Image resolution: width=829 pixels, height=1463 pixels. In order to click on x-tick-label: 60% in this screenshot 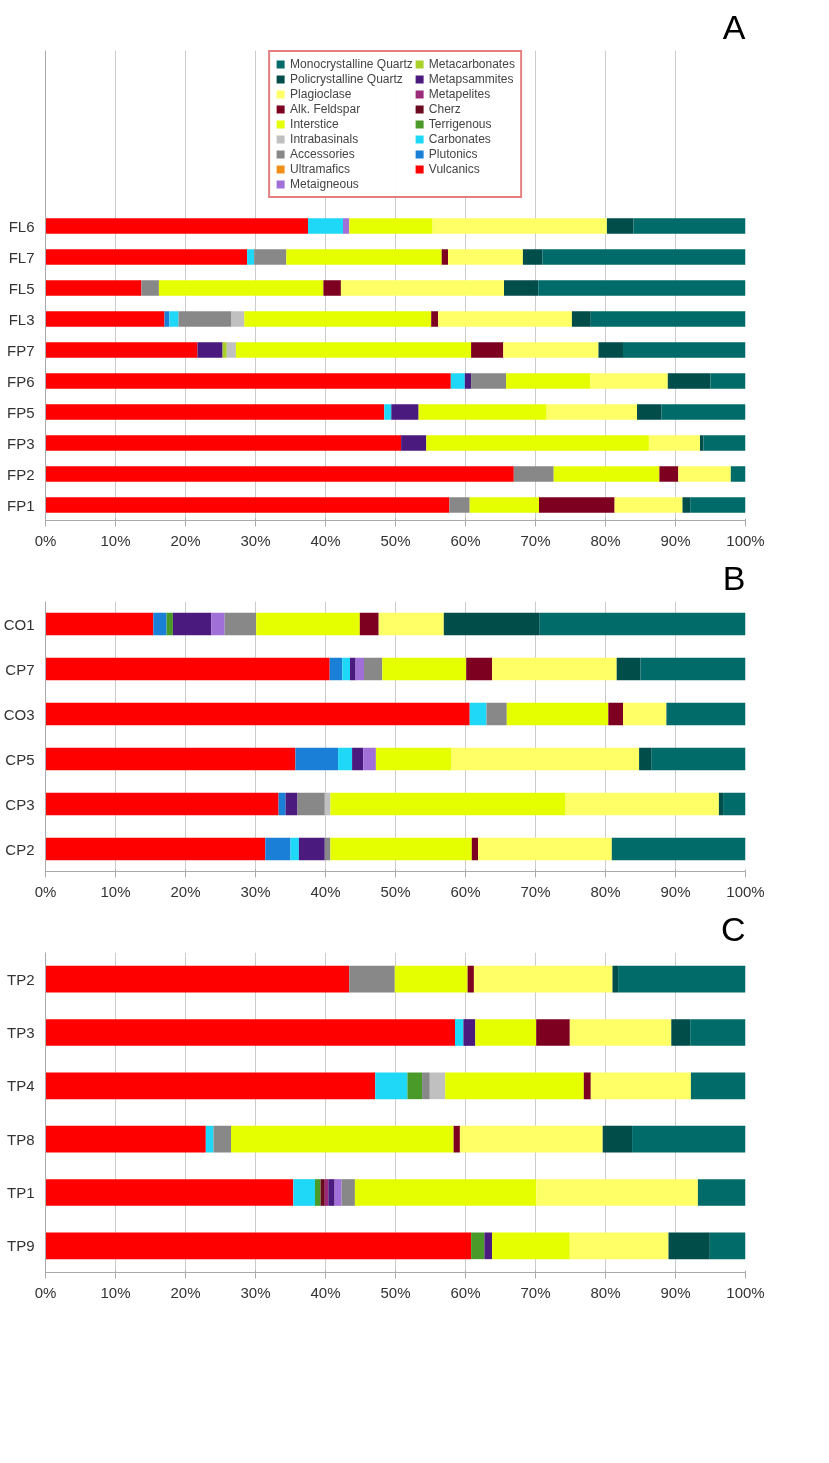, I will do `click(465, 540)`.